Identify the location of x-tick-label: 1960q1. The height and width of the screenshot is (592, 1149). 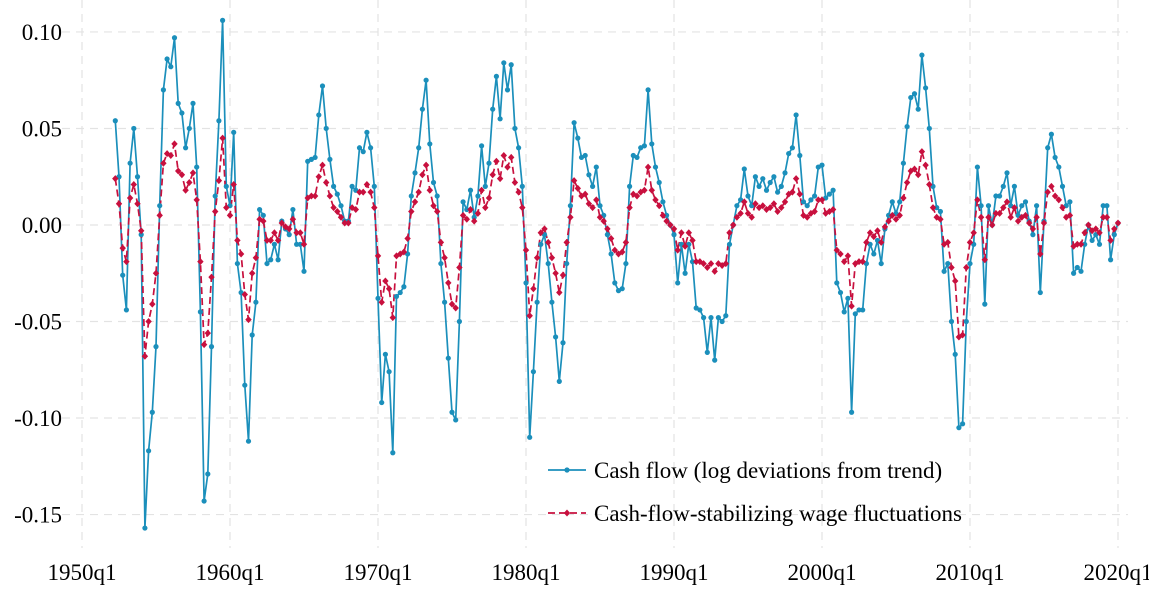
(230, 572).